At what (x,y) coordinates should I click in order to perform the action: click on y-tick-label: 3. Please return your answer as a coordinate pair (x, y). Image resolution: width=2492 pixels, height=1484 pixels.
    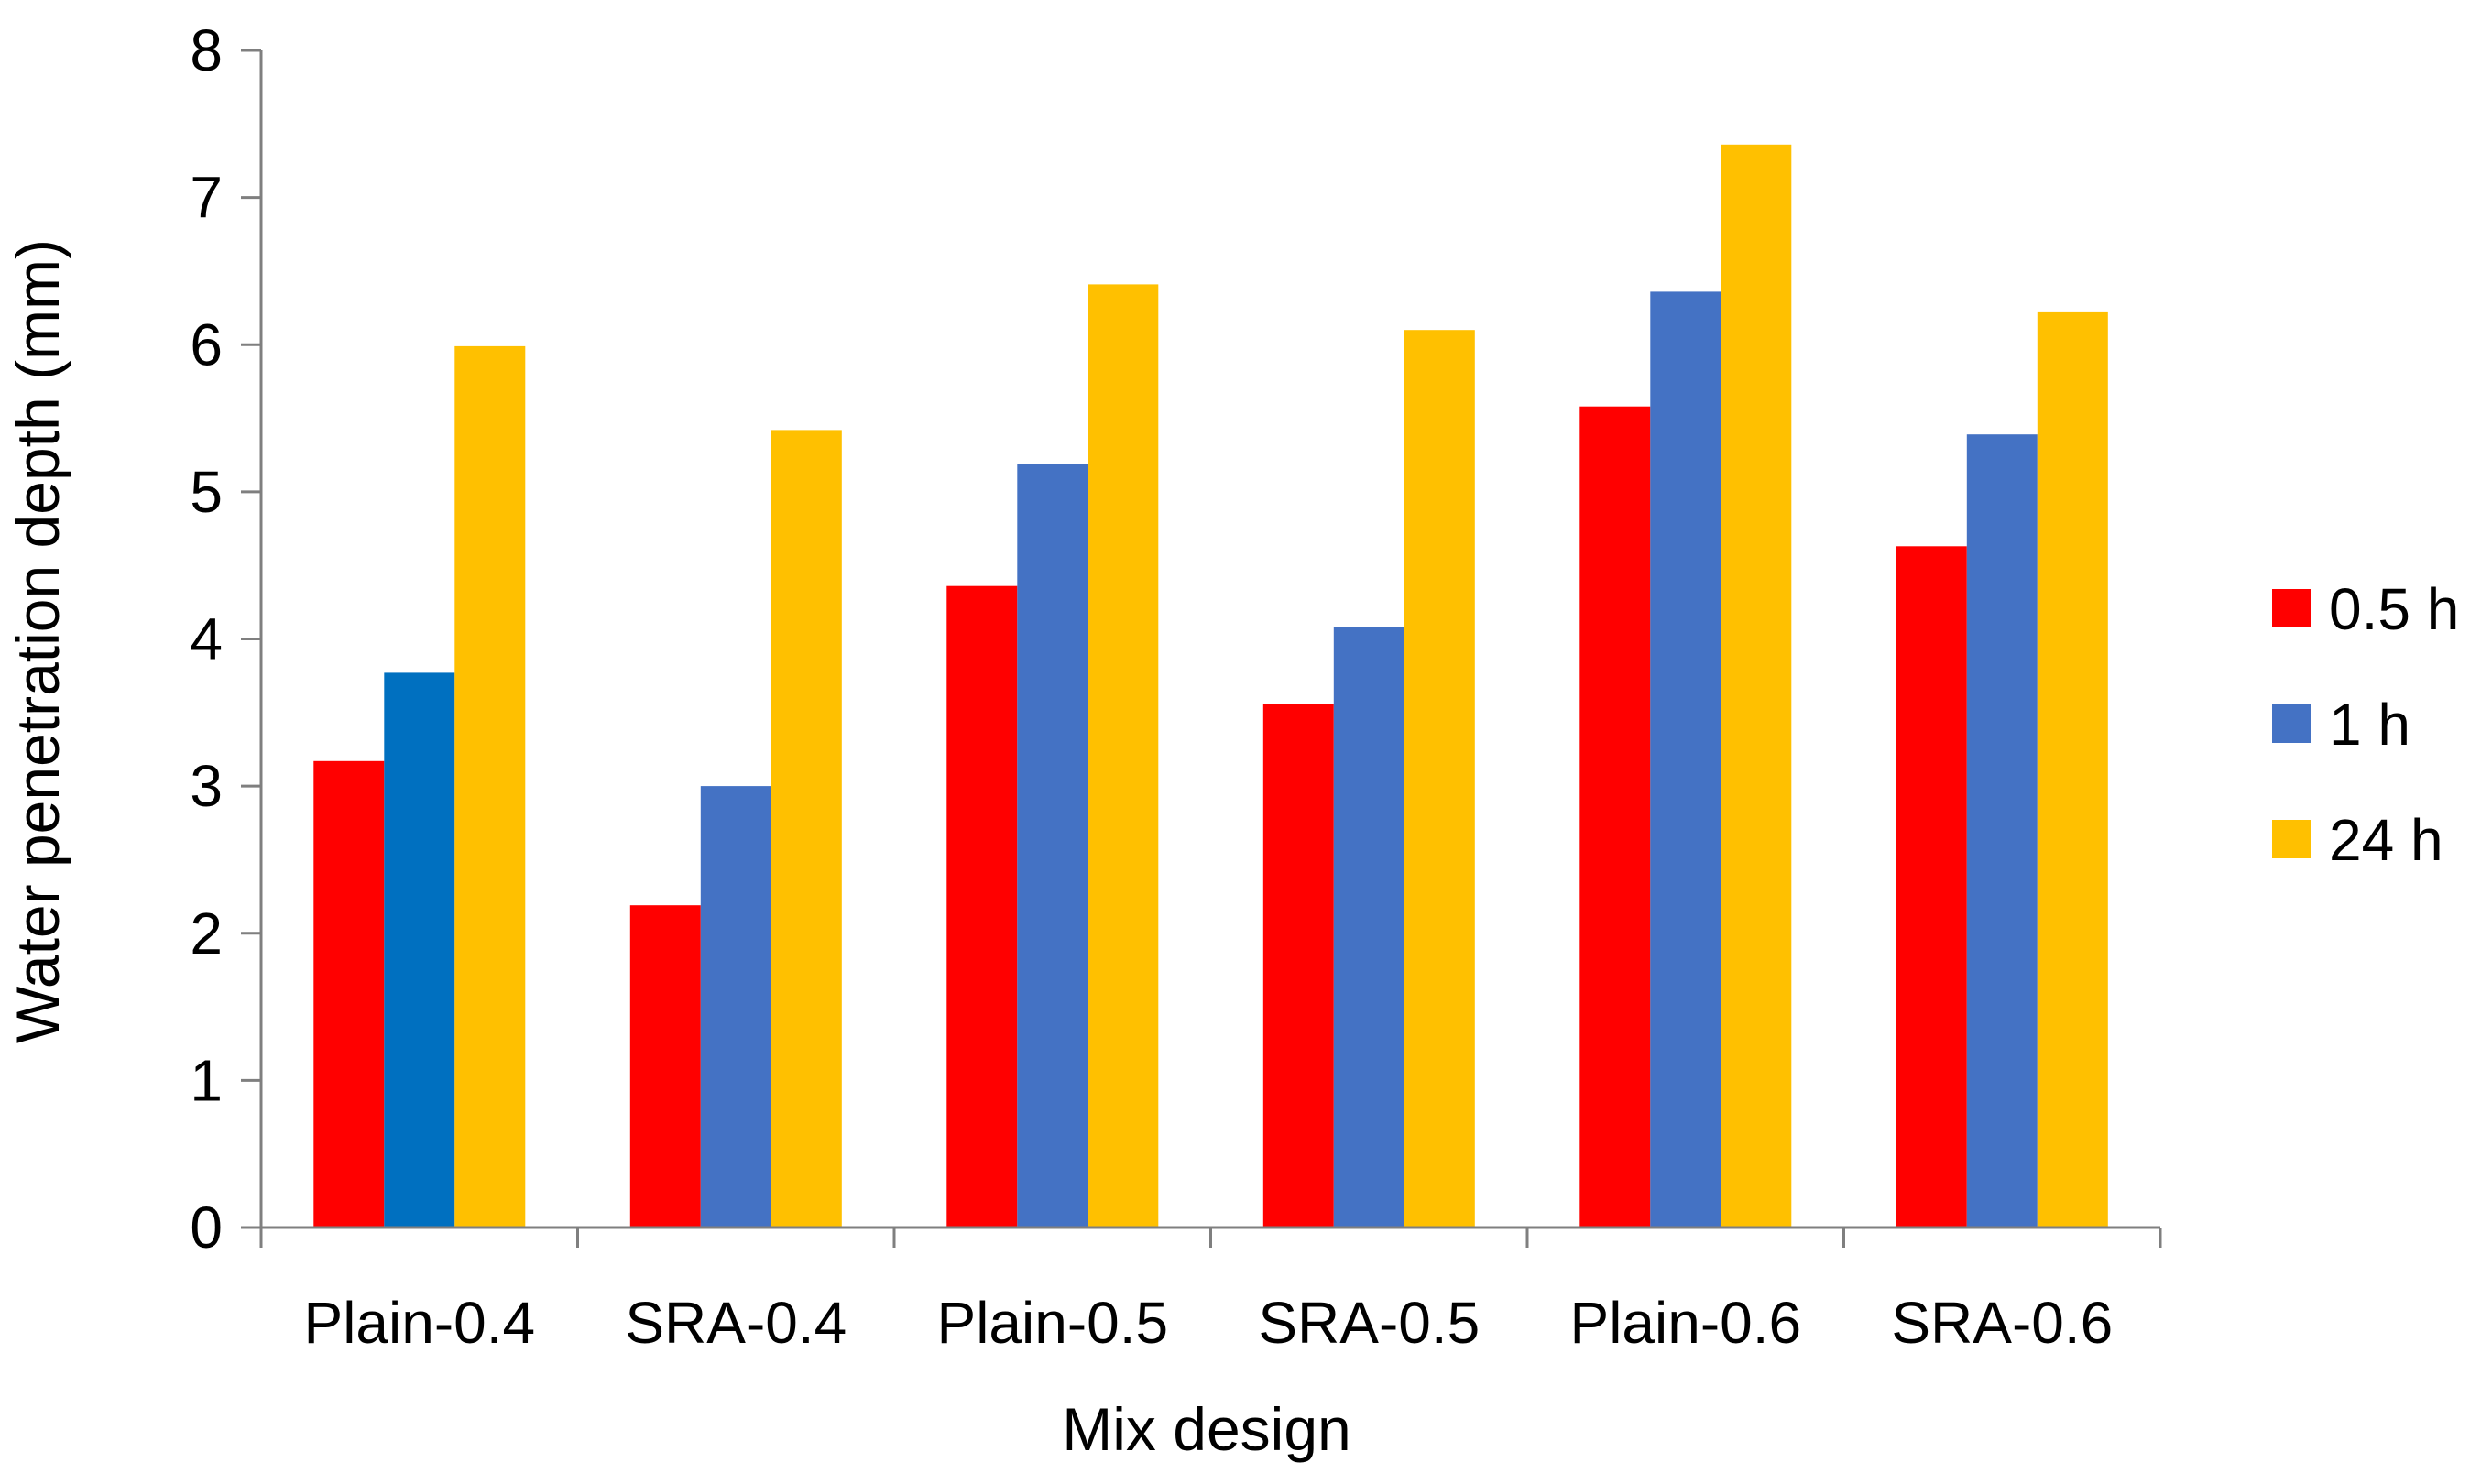
    Looking at the image, I should click on (206, 786).